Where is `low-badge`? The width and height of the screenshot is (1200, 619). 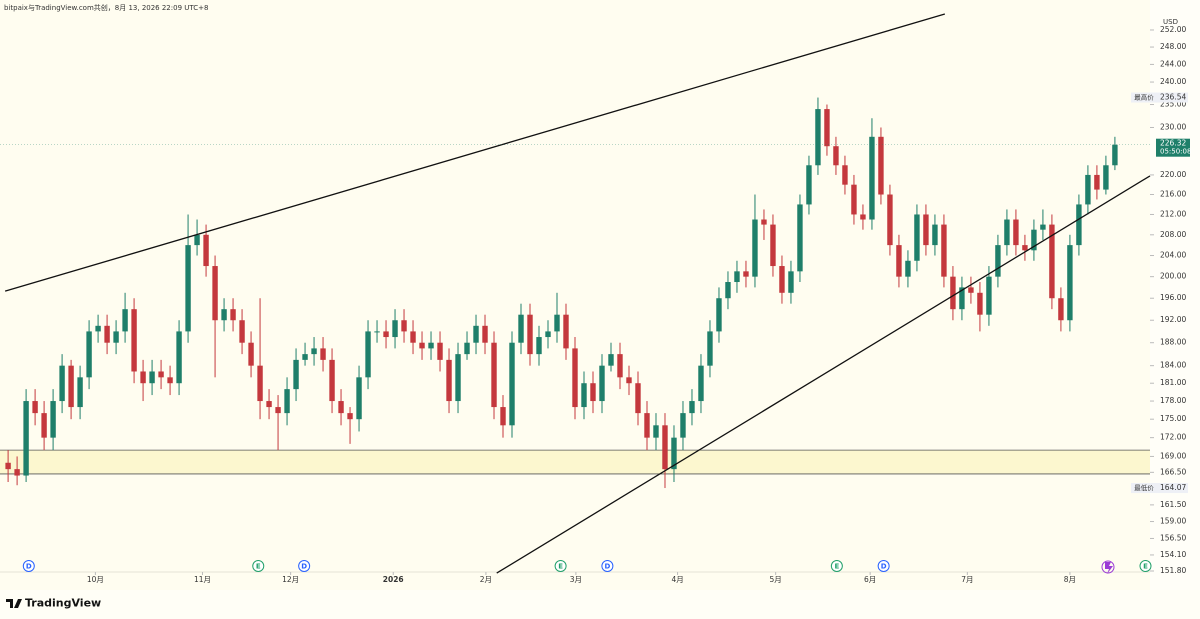
low-badge is located at coordinates (1172, 488).